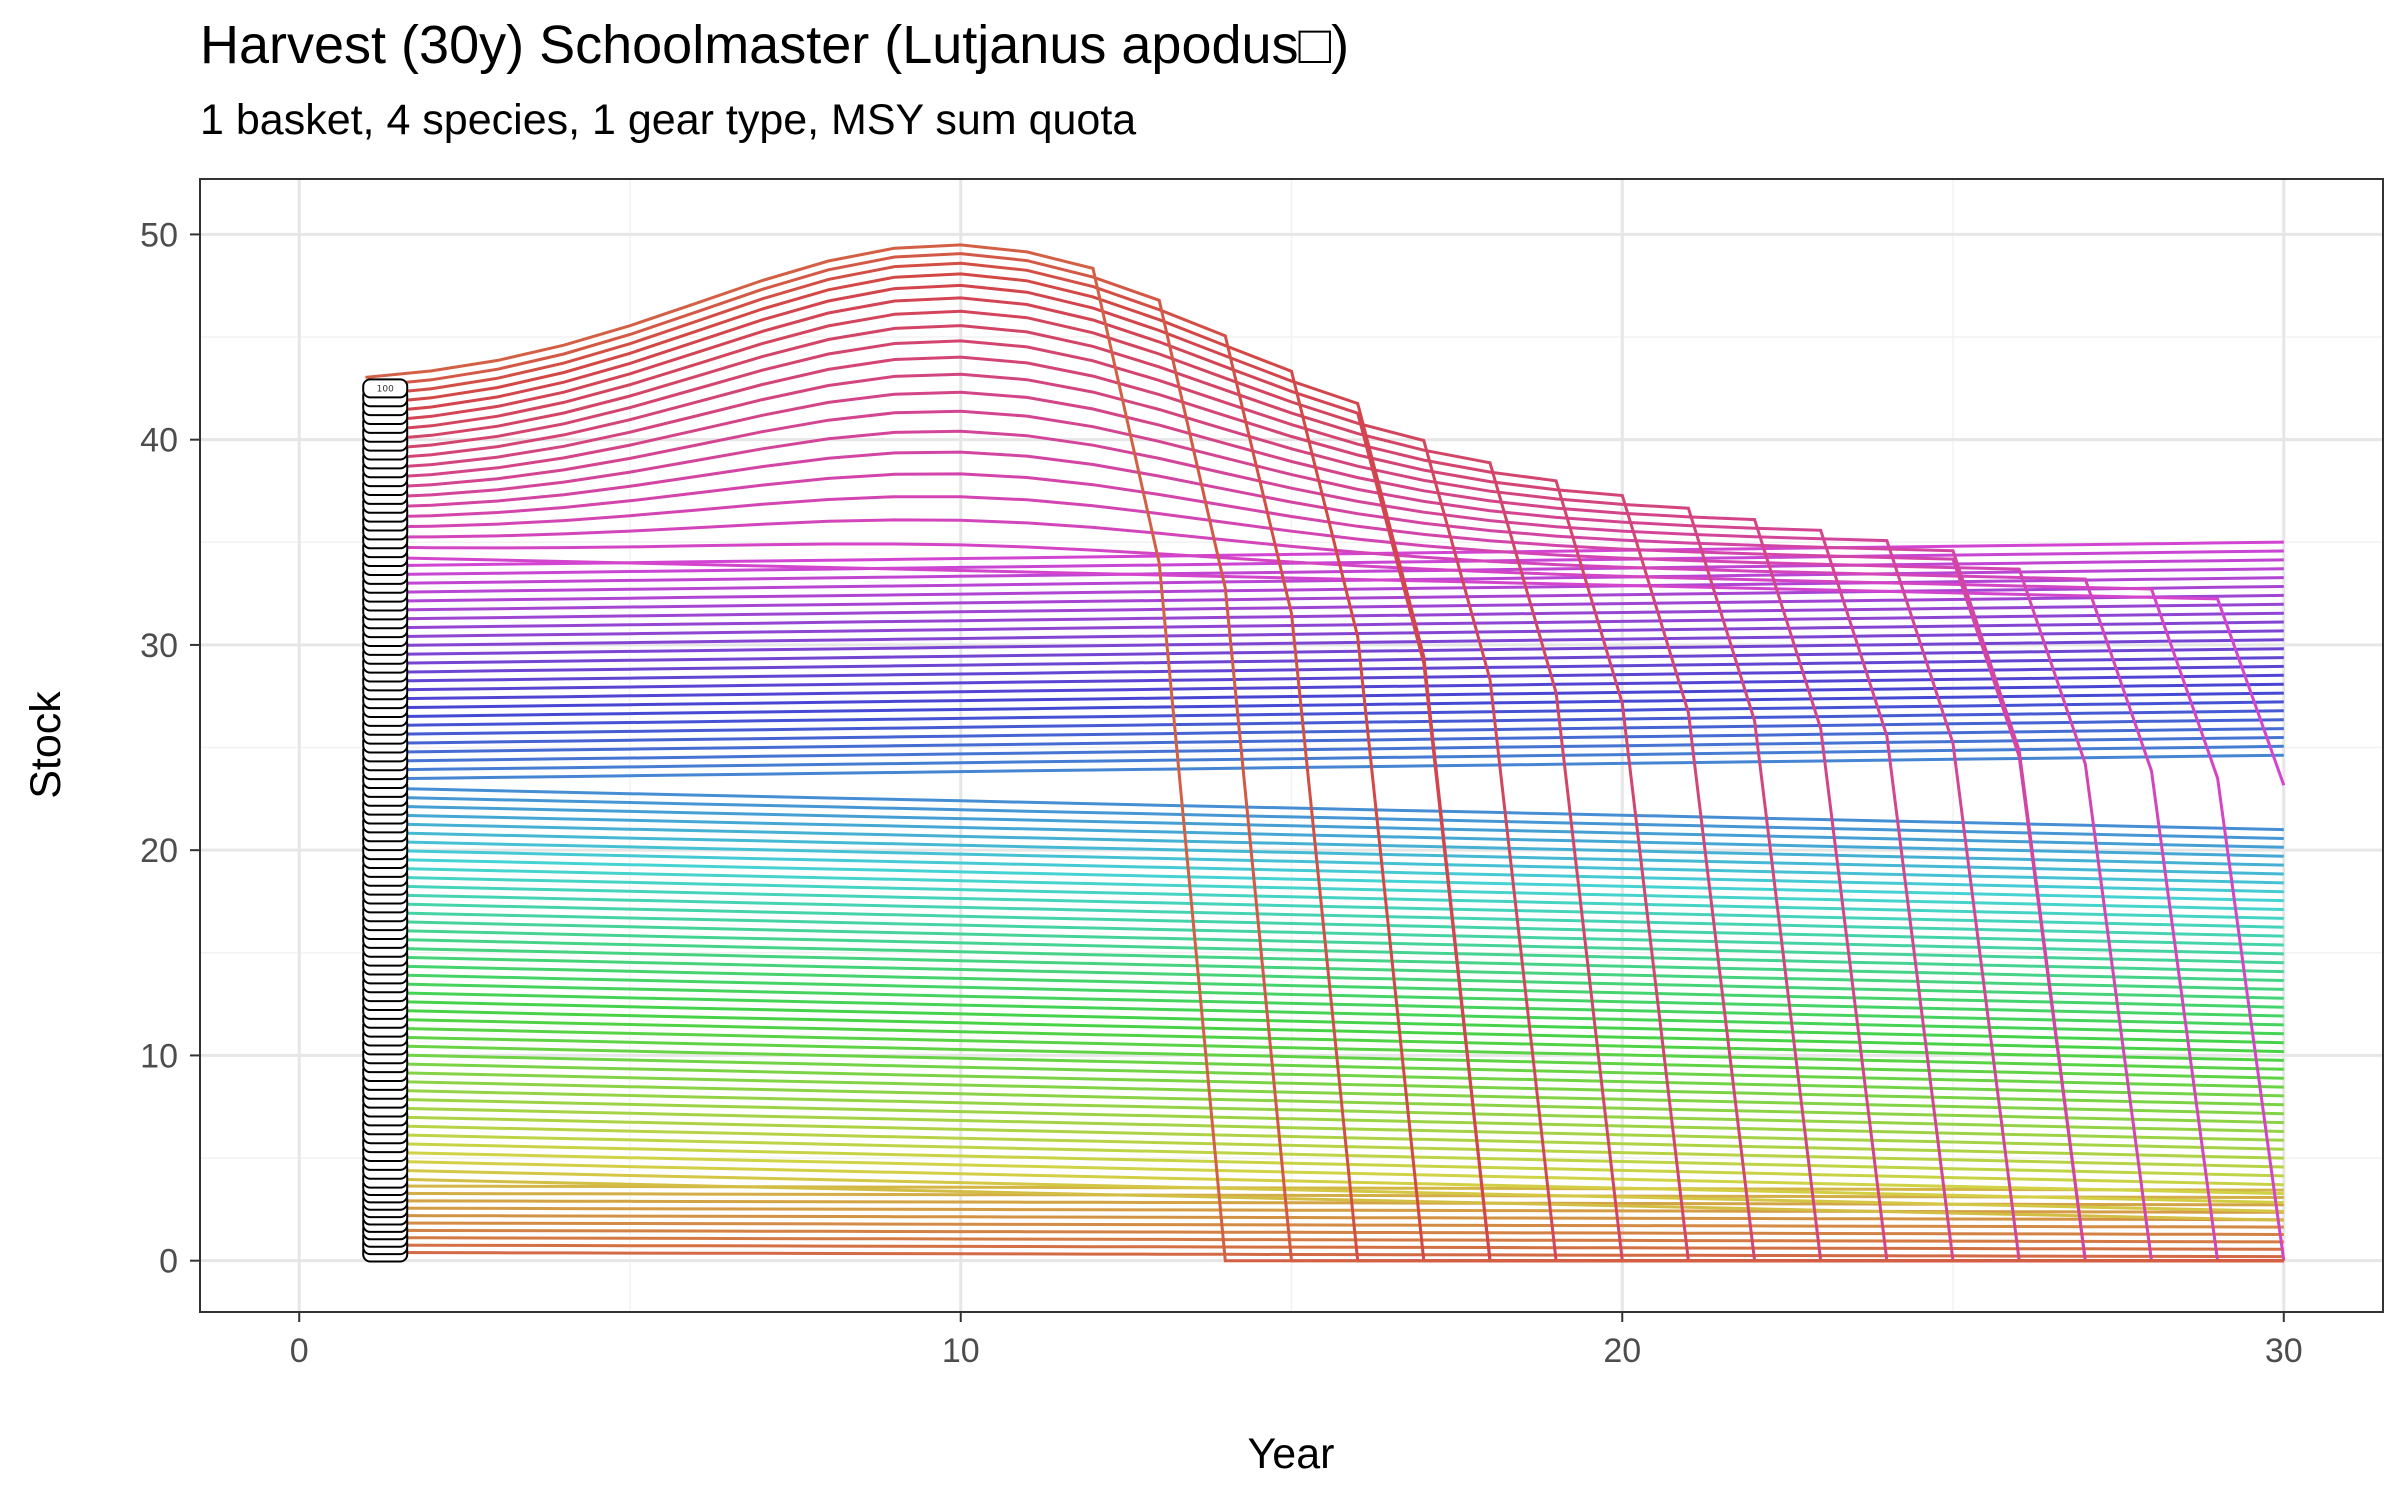 Image resolution: width=2400 pixels, height=1500 pixels. I want to click on y-axis-title: Stock, so click(46, 745).